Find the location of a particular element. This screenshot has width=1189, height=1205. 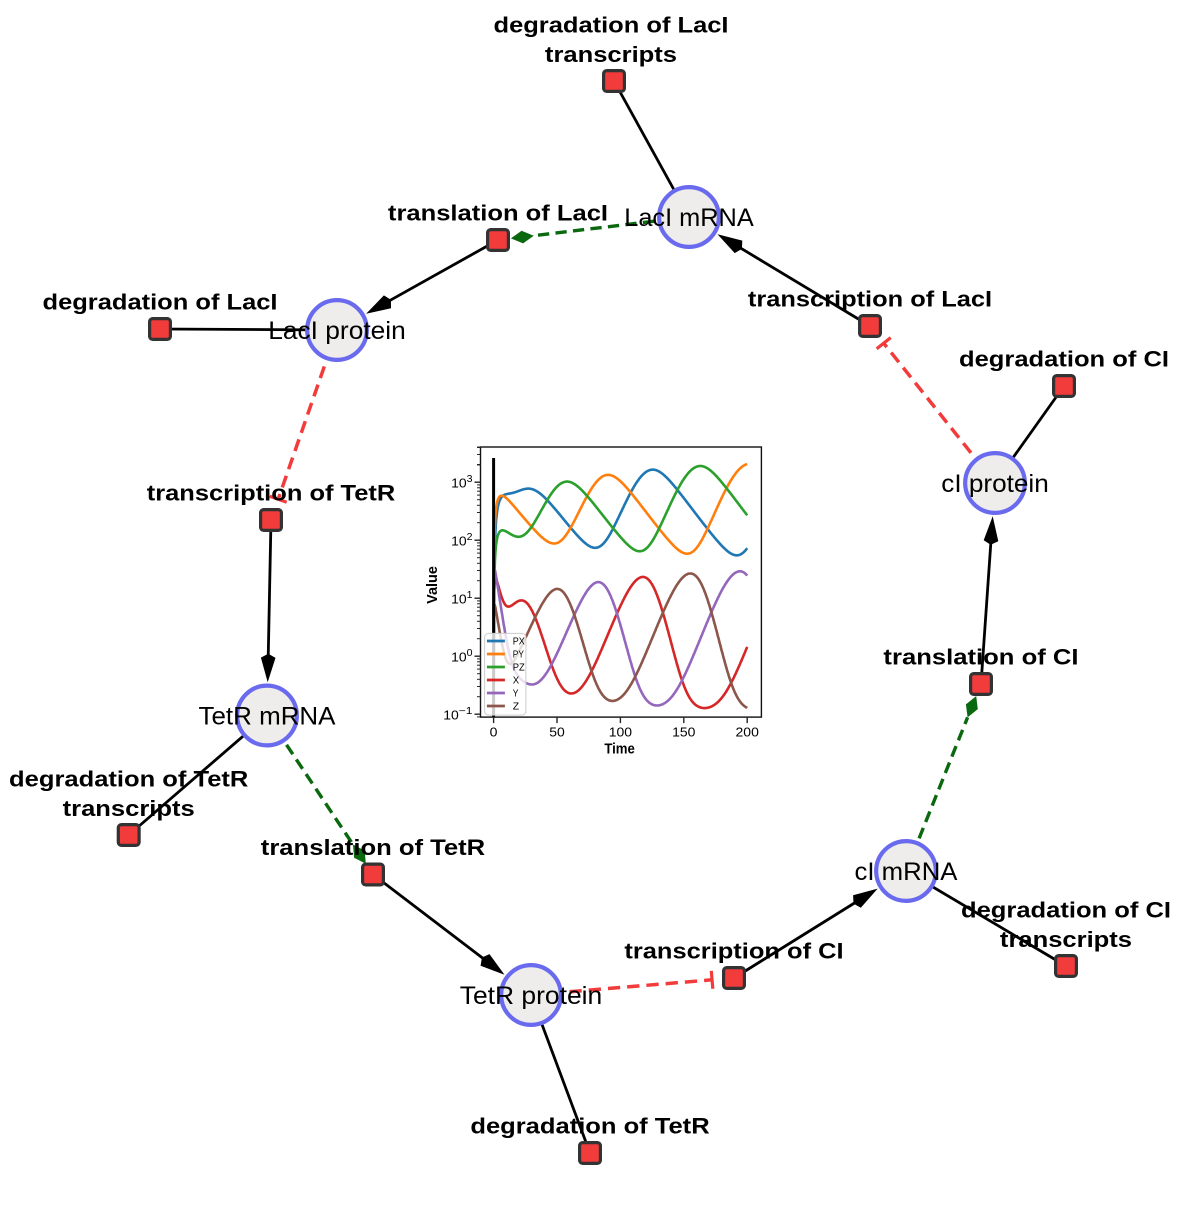

svg-text: 1 is located at coordinates (470, 595).